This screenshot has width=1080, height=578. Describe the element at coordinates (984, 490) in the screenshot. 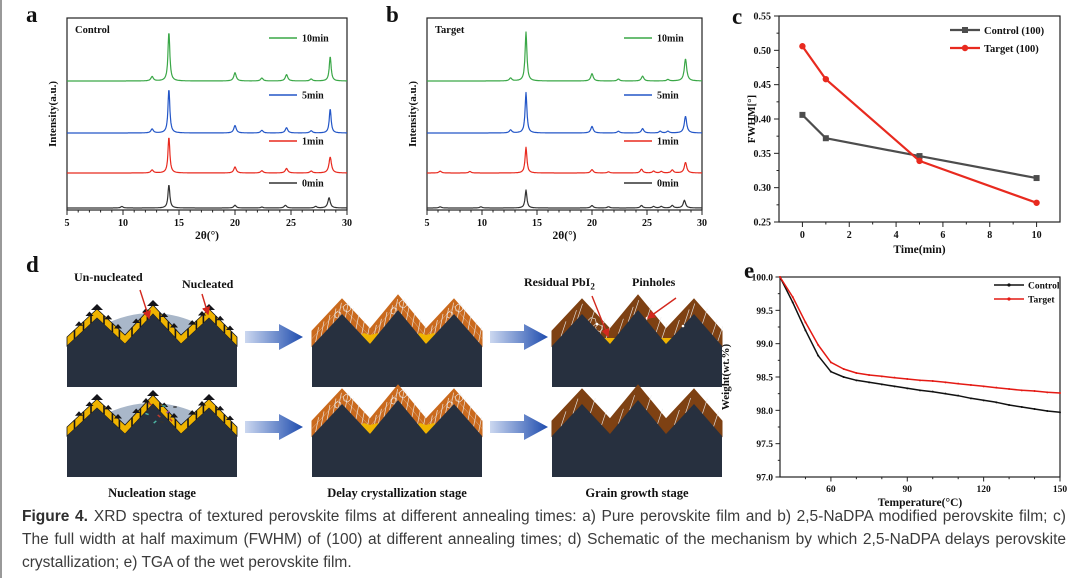

I see `svg-text: 120` at that location.